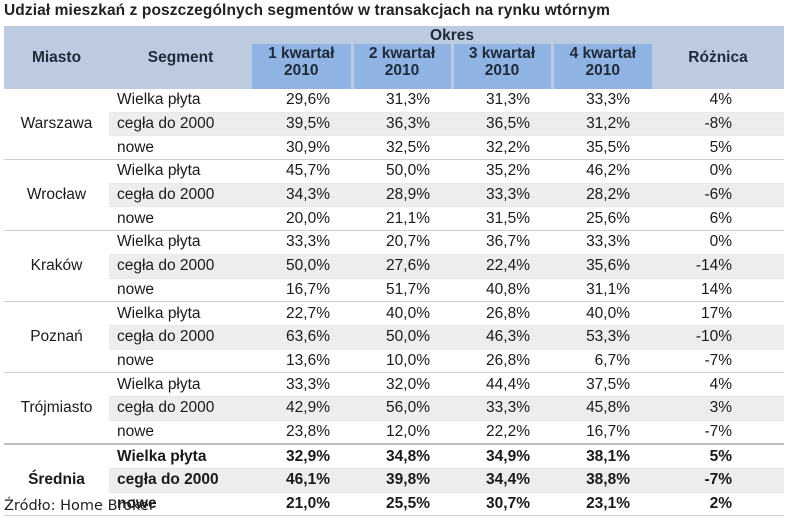 This screenshot has height=524, width=788. I want to click on q3-value-cell: 34,4%, so click(502, 480).